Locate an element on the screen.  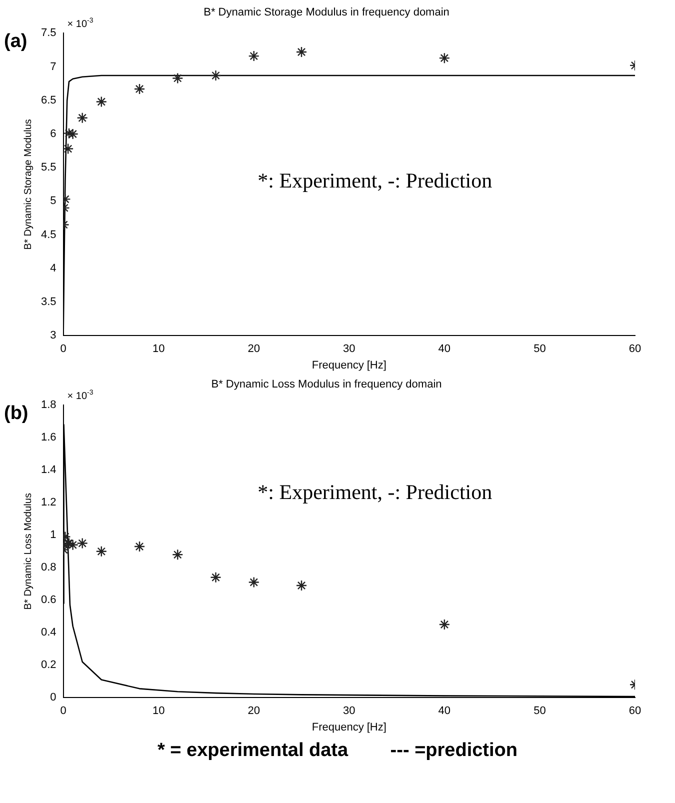
y-tick-label: 0.6 is located at coordinates (48, 600).